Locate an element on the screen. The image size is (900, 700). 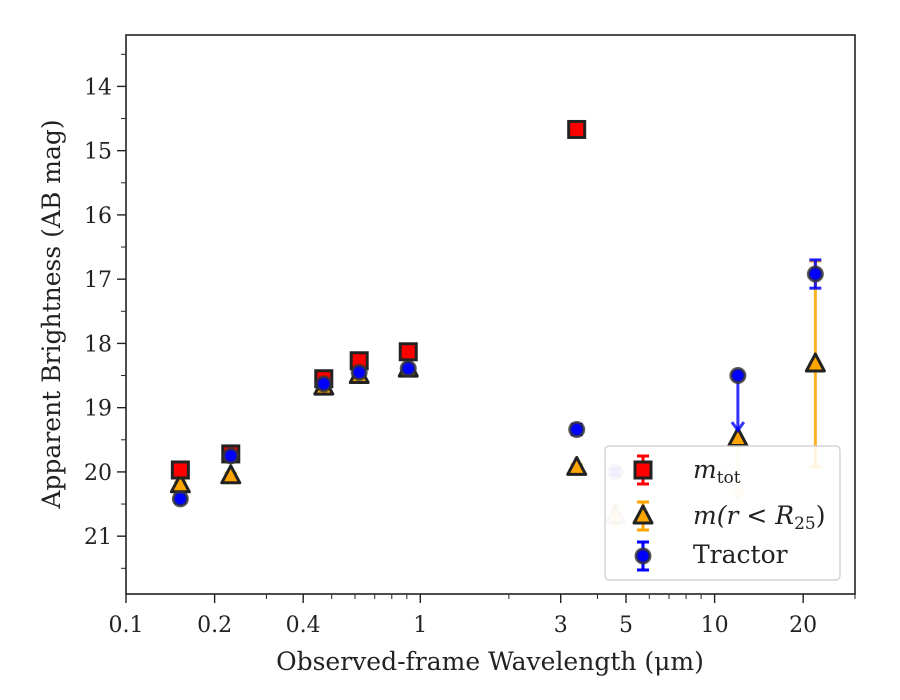
y-tick-label: 14 is located at coordinates (98, 87).